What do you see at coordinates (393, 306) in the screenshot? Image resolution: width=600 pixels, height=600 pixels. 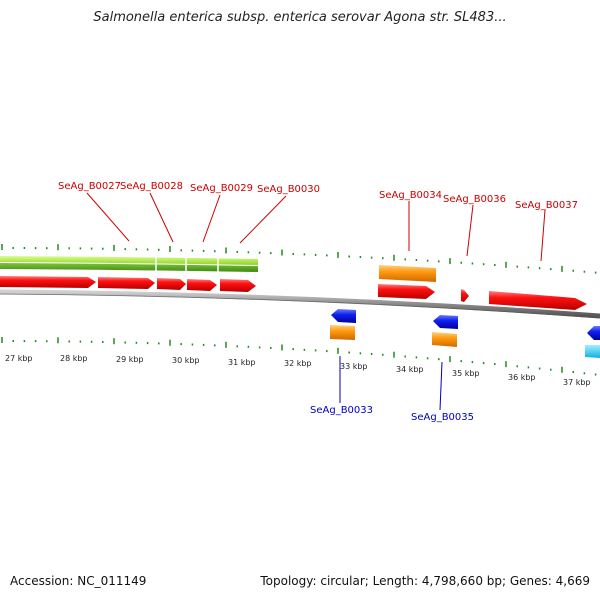 I see `orange-features` at bounding box center [393, 306].